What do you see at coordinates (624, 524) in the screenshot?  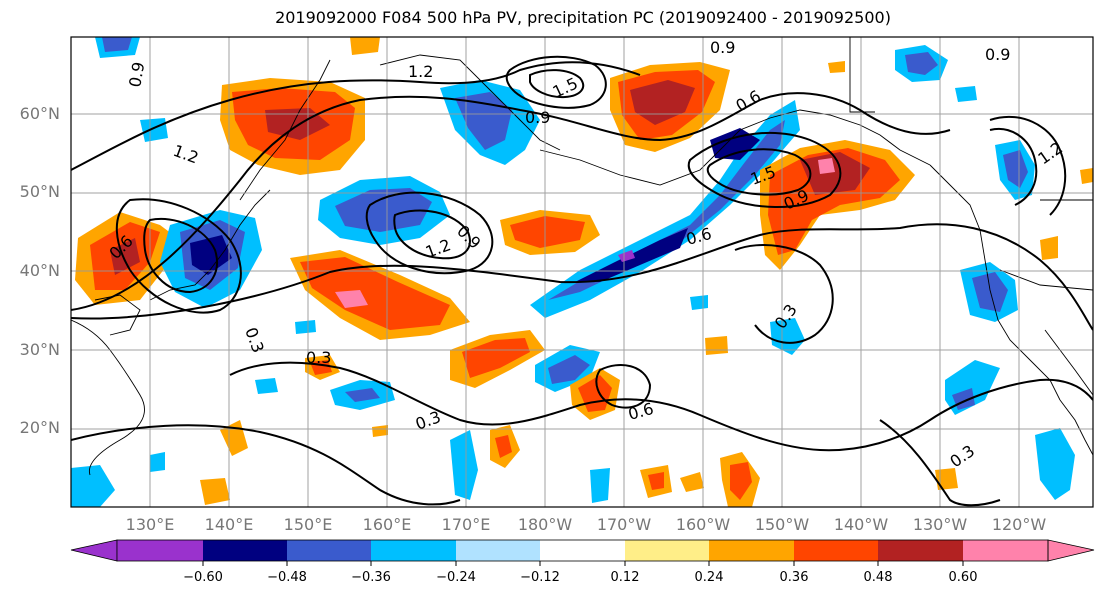 I see `lon-label: 170°W` at bounding box center [624, 524].